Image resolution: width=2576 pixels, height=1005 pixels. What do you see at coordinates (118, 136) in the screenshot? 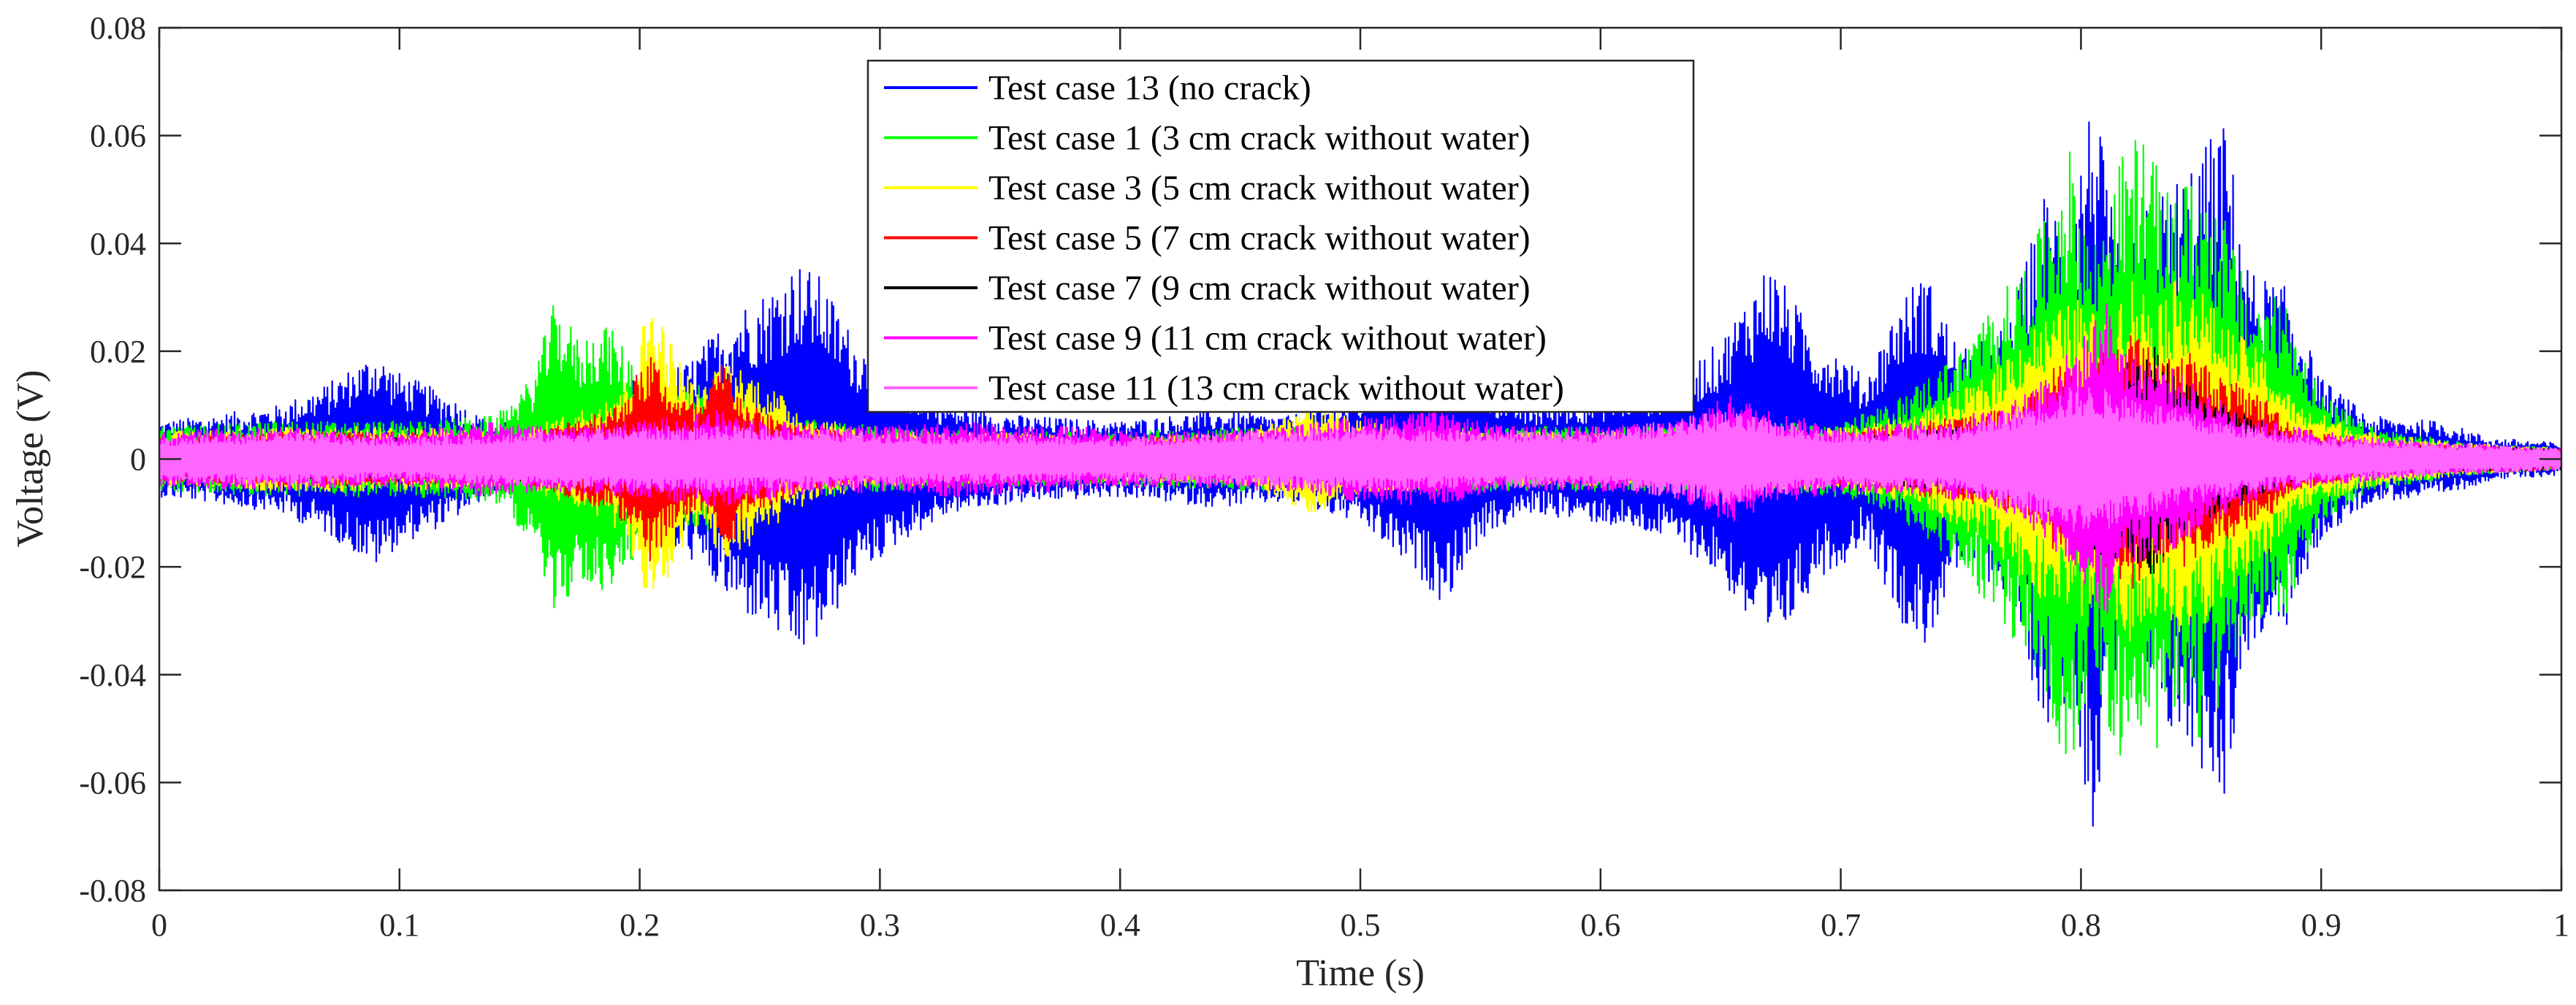
I see `y-tick-label: 0.06` at bounding box center [118, 136].